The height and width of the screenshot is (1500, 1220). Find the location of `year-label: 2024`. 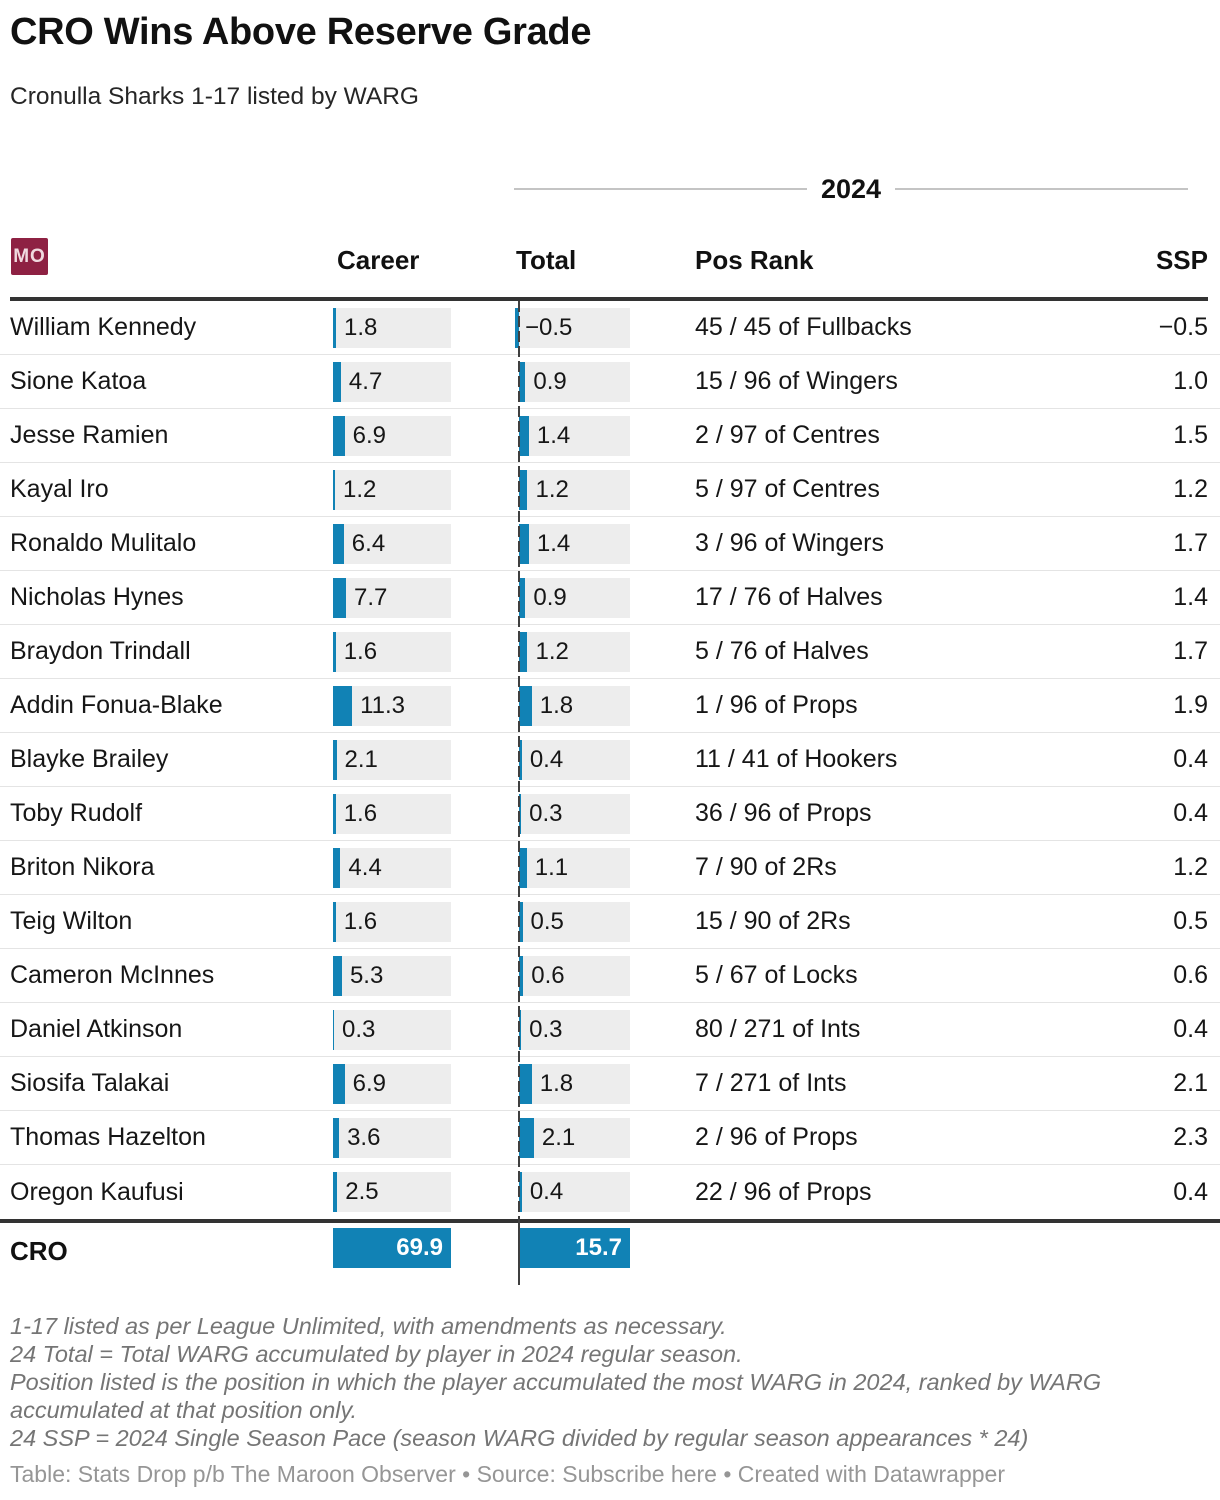

year-label: 2024 is located at coordinates (851, 188).